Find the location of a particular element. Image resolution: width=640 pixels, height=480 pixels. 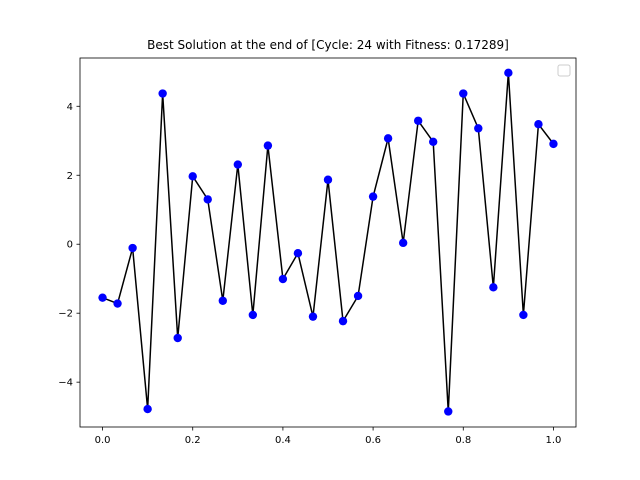

y-tick-label: 4 is located at coordinates (70, 107).